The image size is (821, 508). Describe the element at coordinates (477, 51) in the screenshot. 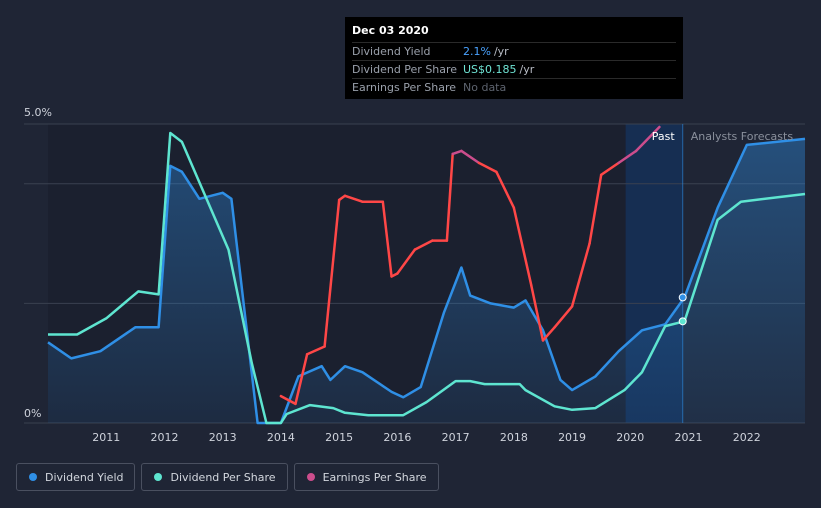

I see `tooltip-value: 2.1%` at that location.